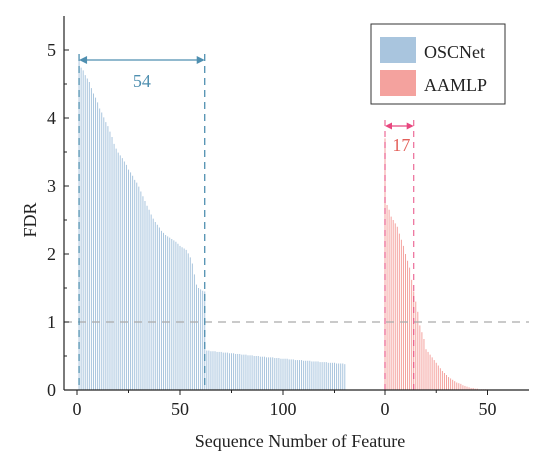  I want to click on x-tick-label-oscnet: 0, so click(77, 409).